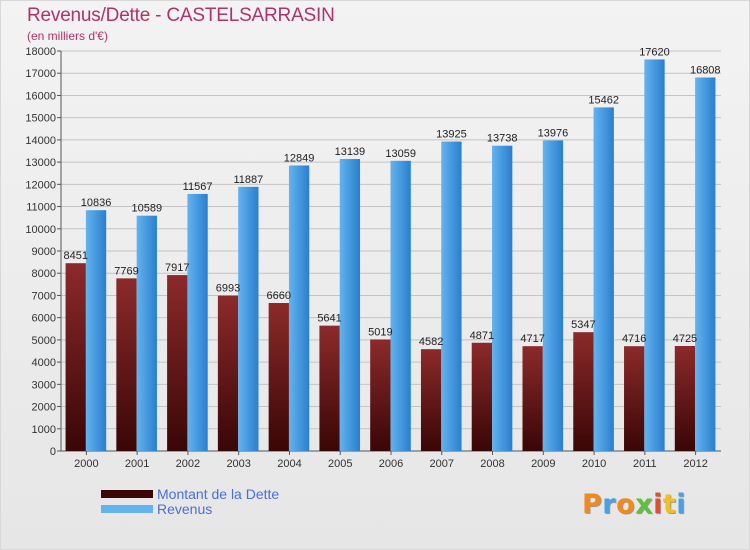 This screenshot has height=550, width=750. I want to click on value-label-revenus: 12849, so click(299, 158).